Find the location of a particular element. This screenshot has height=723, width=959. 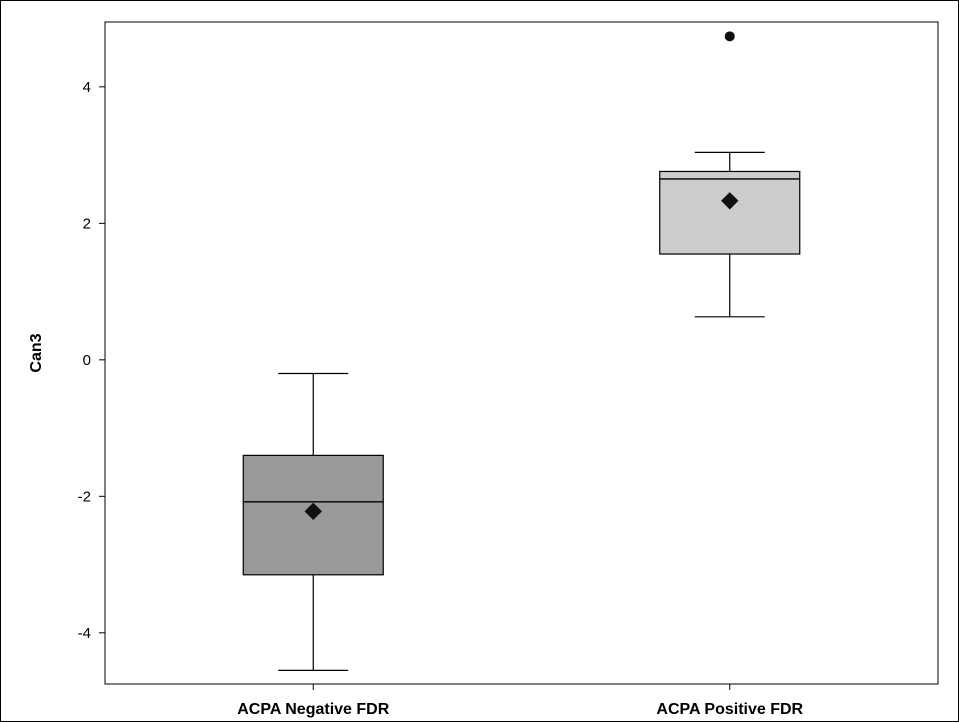

y-tick-label: 0 is located at coordinates (87, 360).